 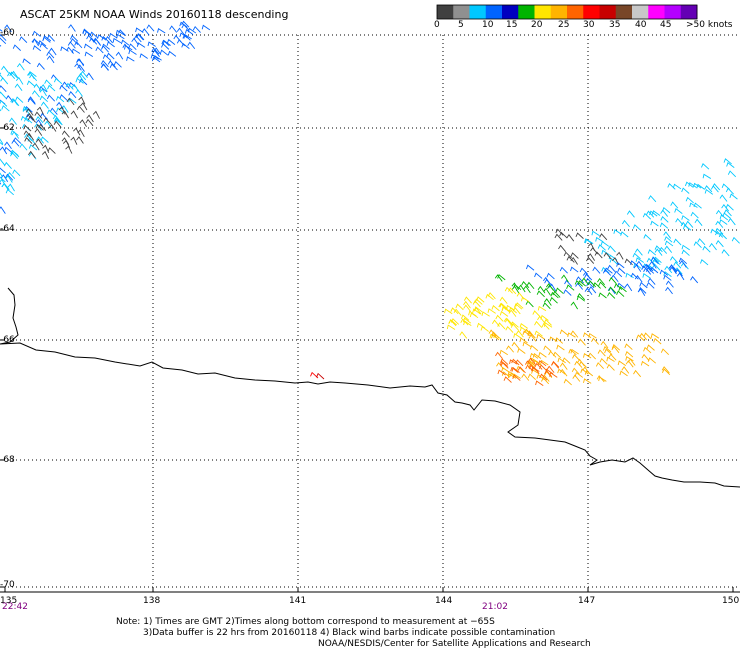 I want to click on colorbar-frame, so click(x=567, y=12).